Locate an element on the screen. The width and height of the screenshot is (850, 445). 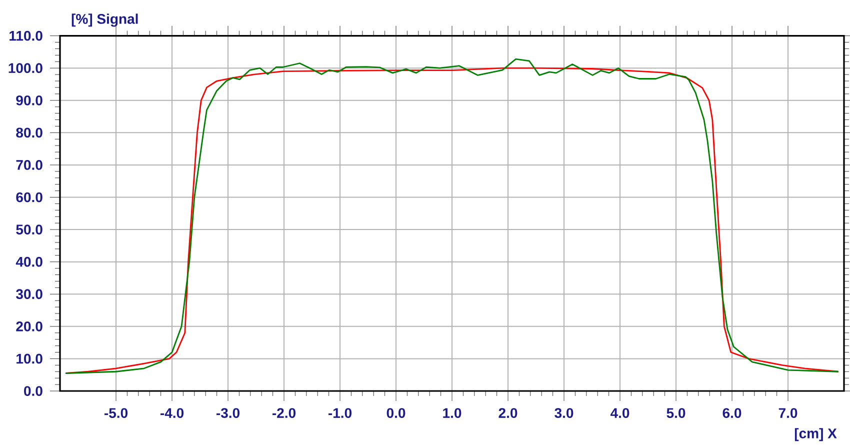
y-tick-label: 90.0 is located at coordinates (29, 100).